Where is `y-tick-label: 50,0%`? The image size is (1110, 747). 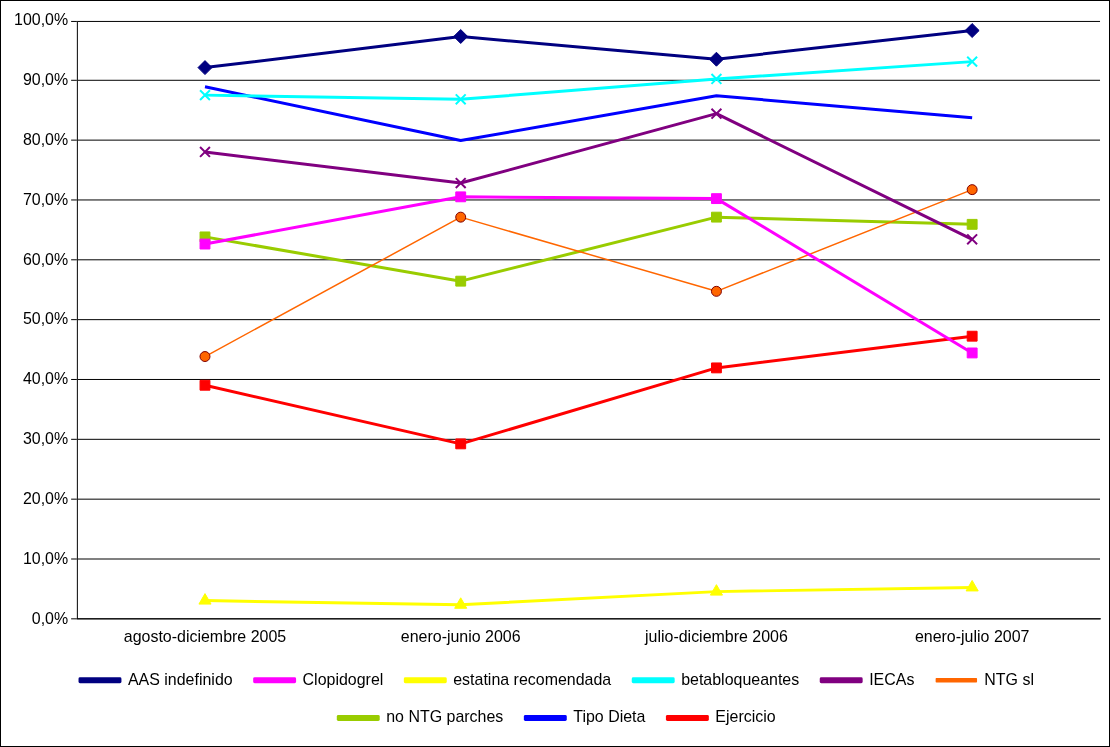 y-tick-label: 50,0% is located at coordinates (45, 319).